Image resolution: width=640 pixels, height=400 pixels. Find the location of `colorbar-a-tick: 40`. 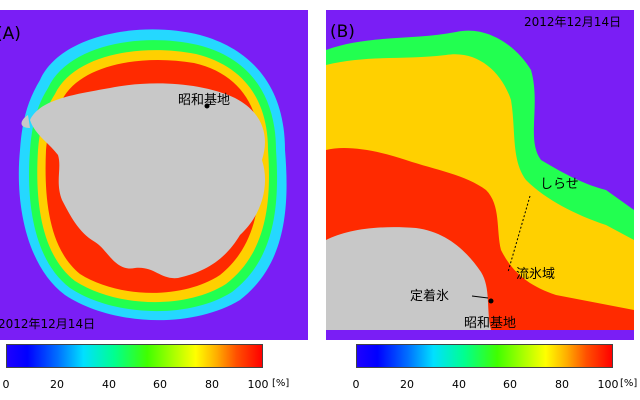

colorbar-a-tick: 40 is located at coordinates (109, 384).